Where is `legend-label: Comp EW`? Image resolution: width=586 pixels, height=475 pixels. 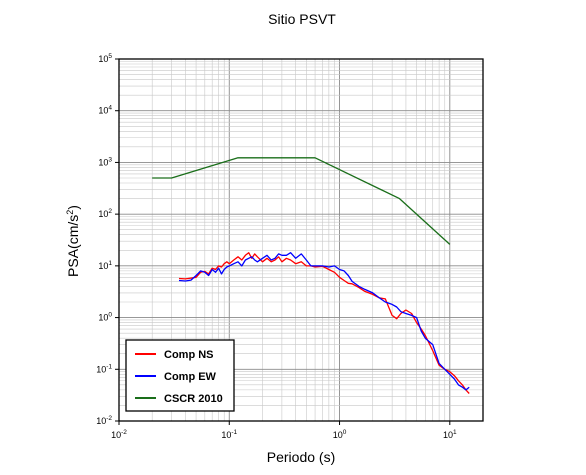 legend-label: Comp EW is located at coordinates (190, 377).